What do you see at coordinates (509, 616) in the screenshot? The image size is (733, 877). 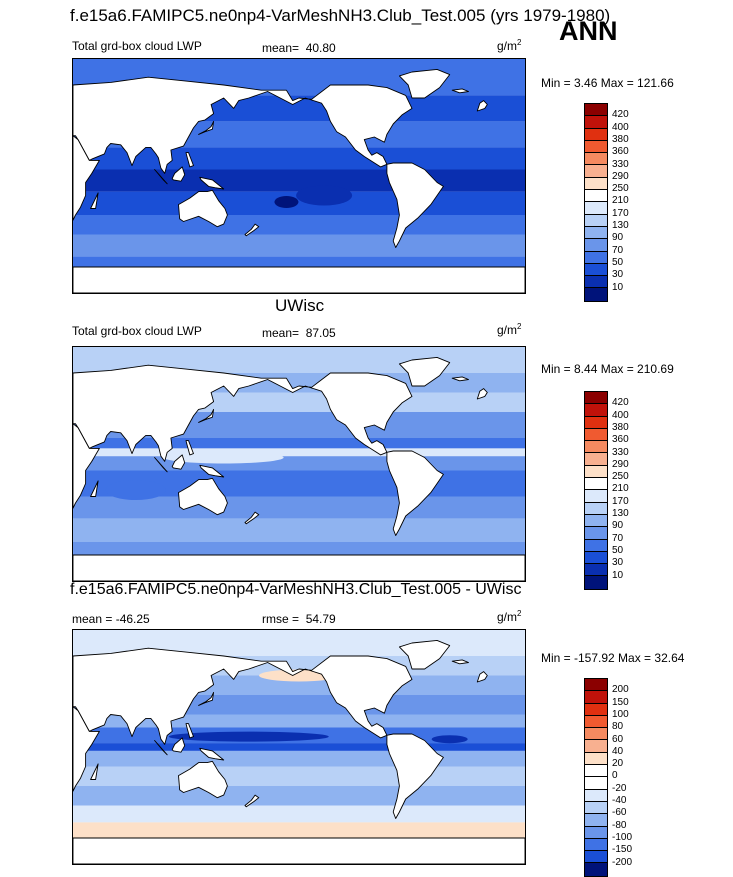 I see `panel3-units: g/m2` at bounding box center [509, 616].